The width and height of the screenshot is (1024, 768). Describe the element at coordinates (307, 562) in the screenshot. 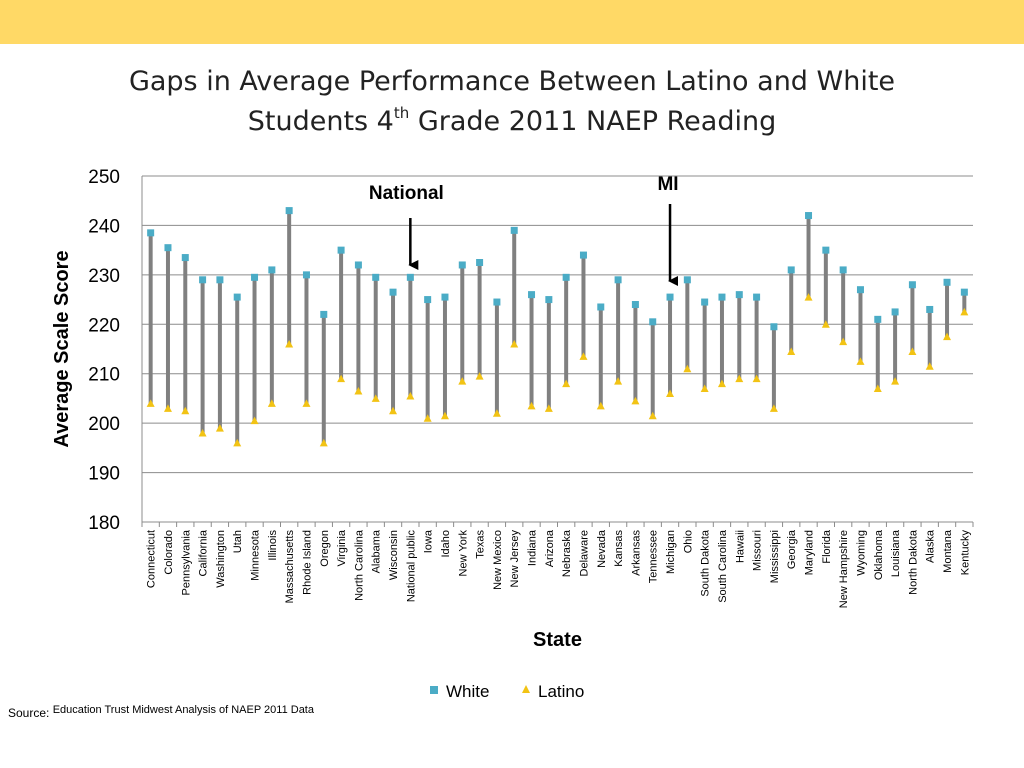

I see `category-label: Rhode Island` at that location.